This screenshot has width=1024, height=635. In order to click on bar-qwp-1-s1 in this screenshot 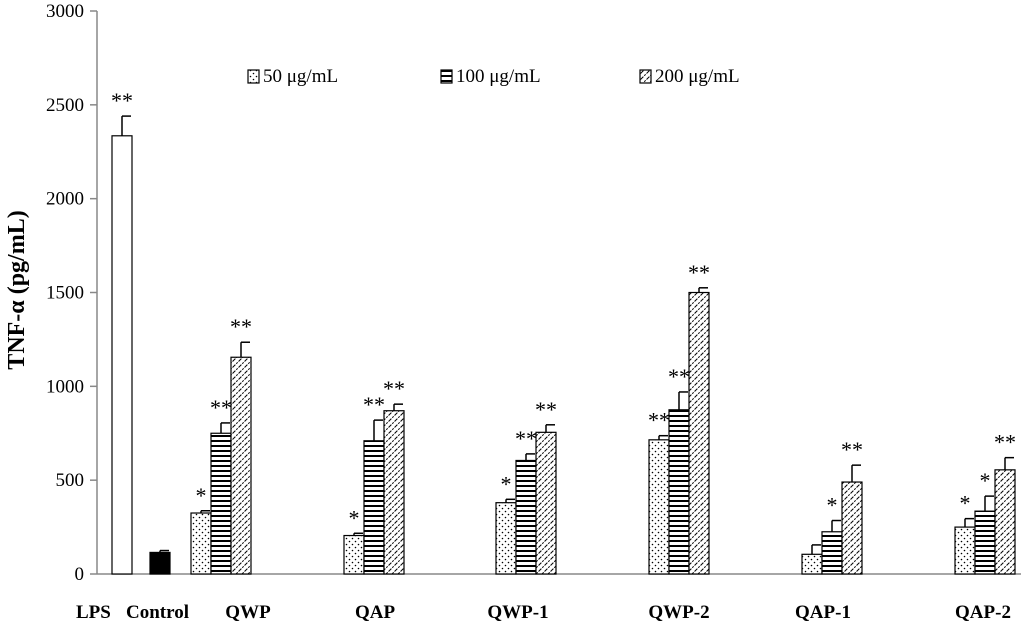, I will do `click(506, 538)`.